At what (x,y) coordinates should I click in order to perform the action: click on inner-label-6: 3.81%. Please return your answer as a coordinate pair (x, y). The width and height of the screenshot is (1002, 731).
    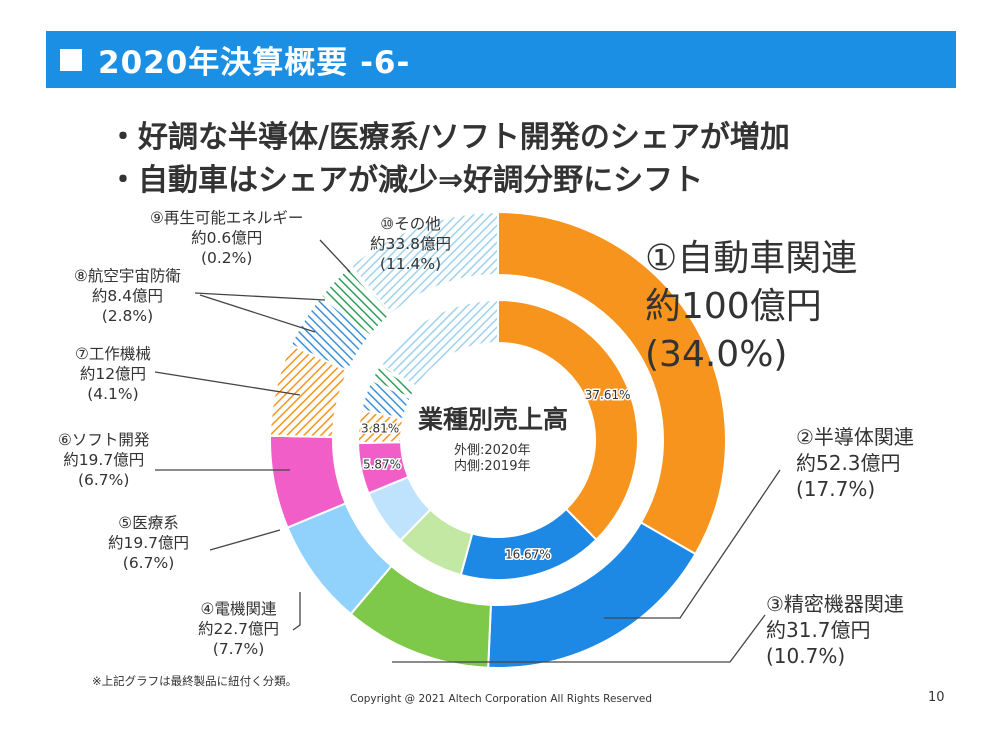
    Looking at the image, I should click on (380, 428).